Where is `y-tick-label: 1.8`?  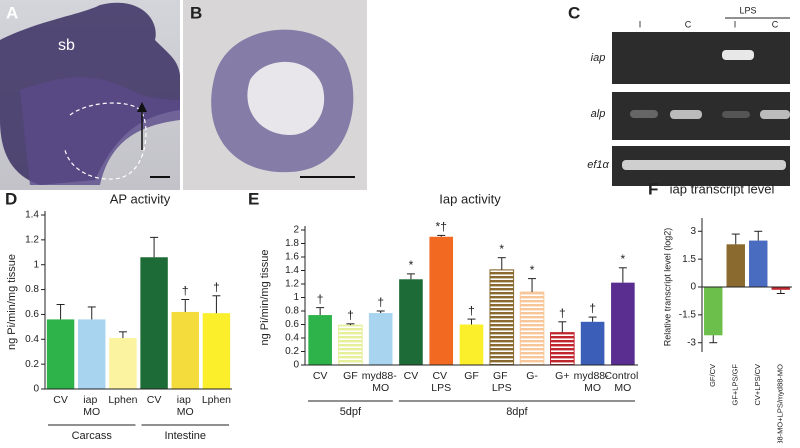
y-tick-label: 1.8 is located at coordinates (292, 243).